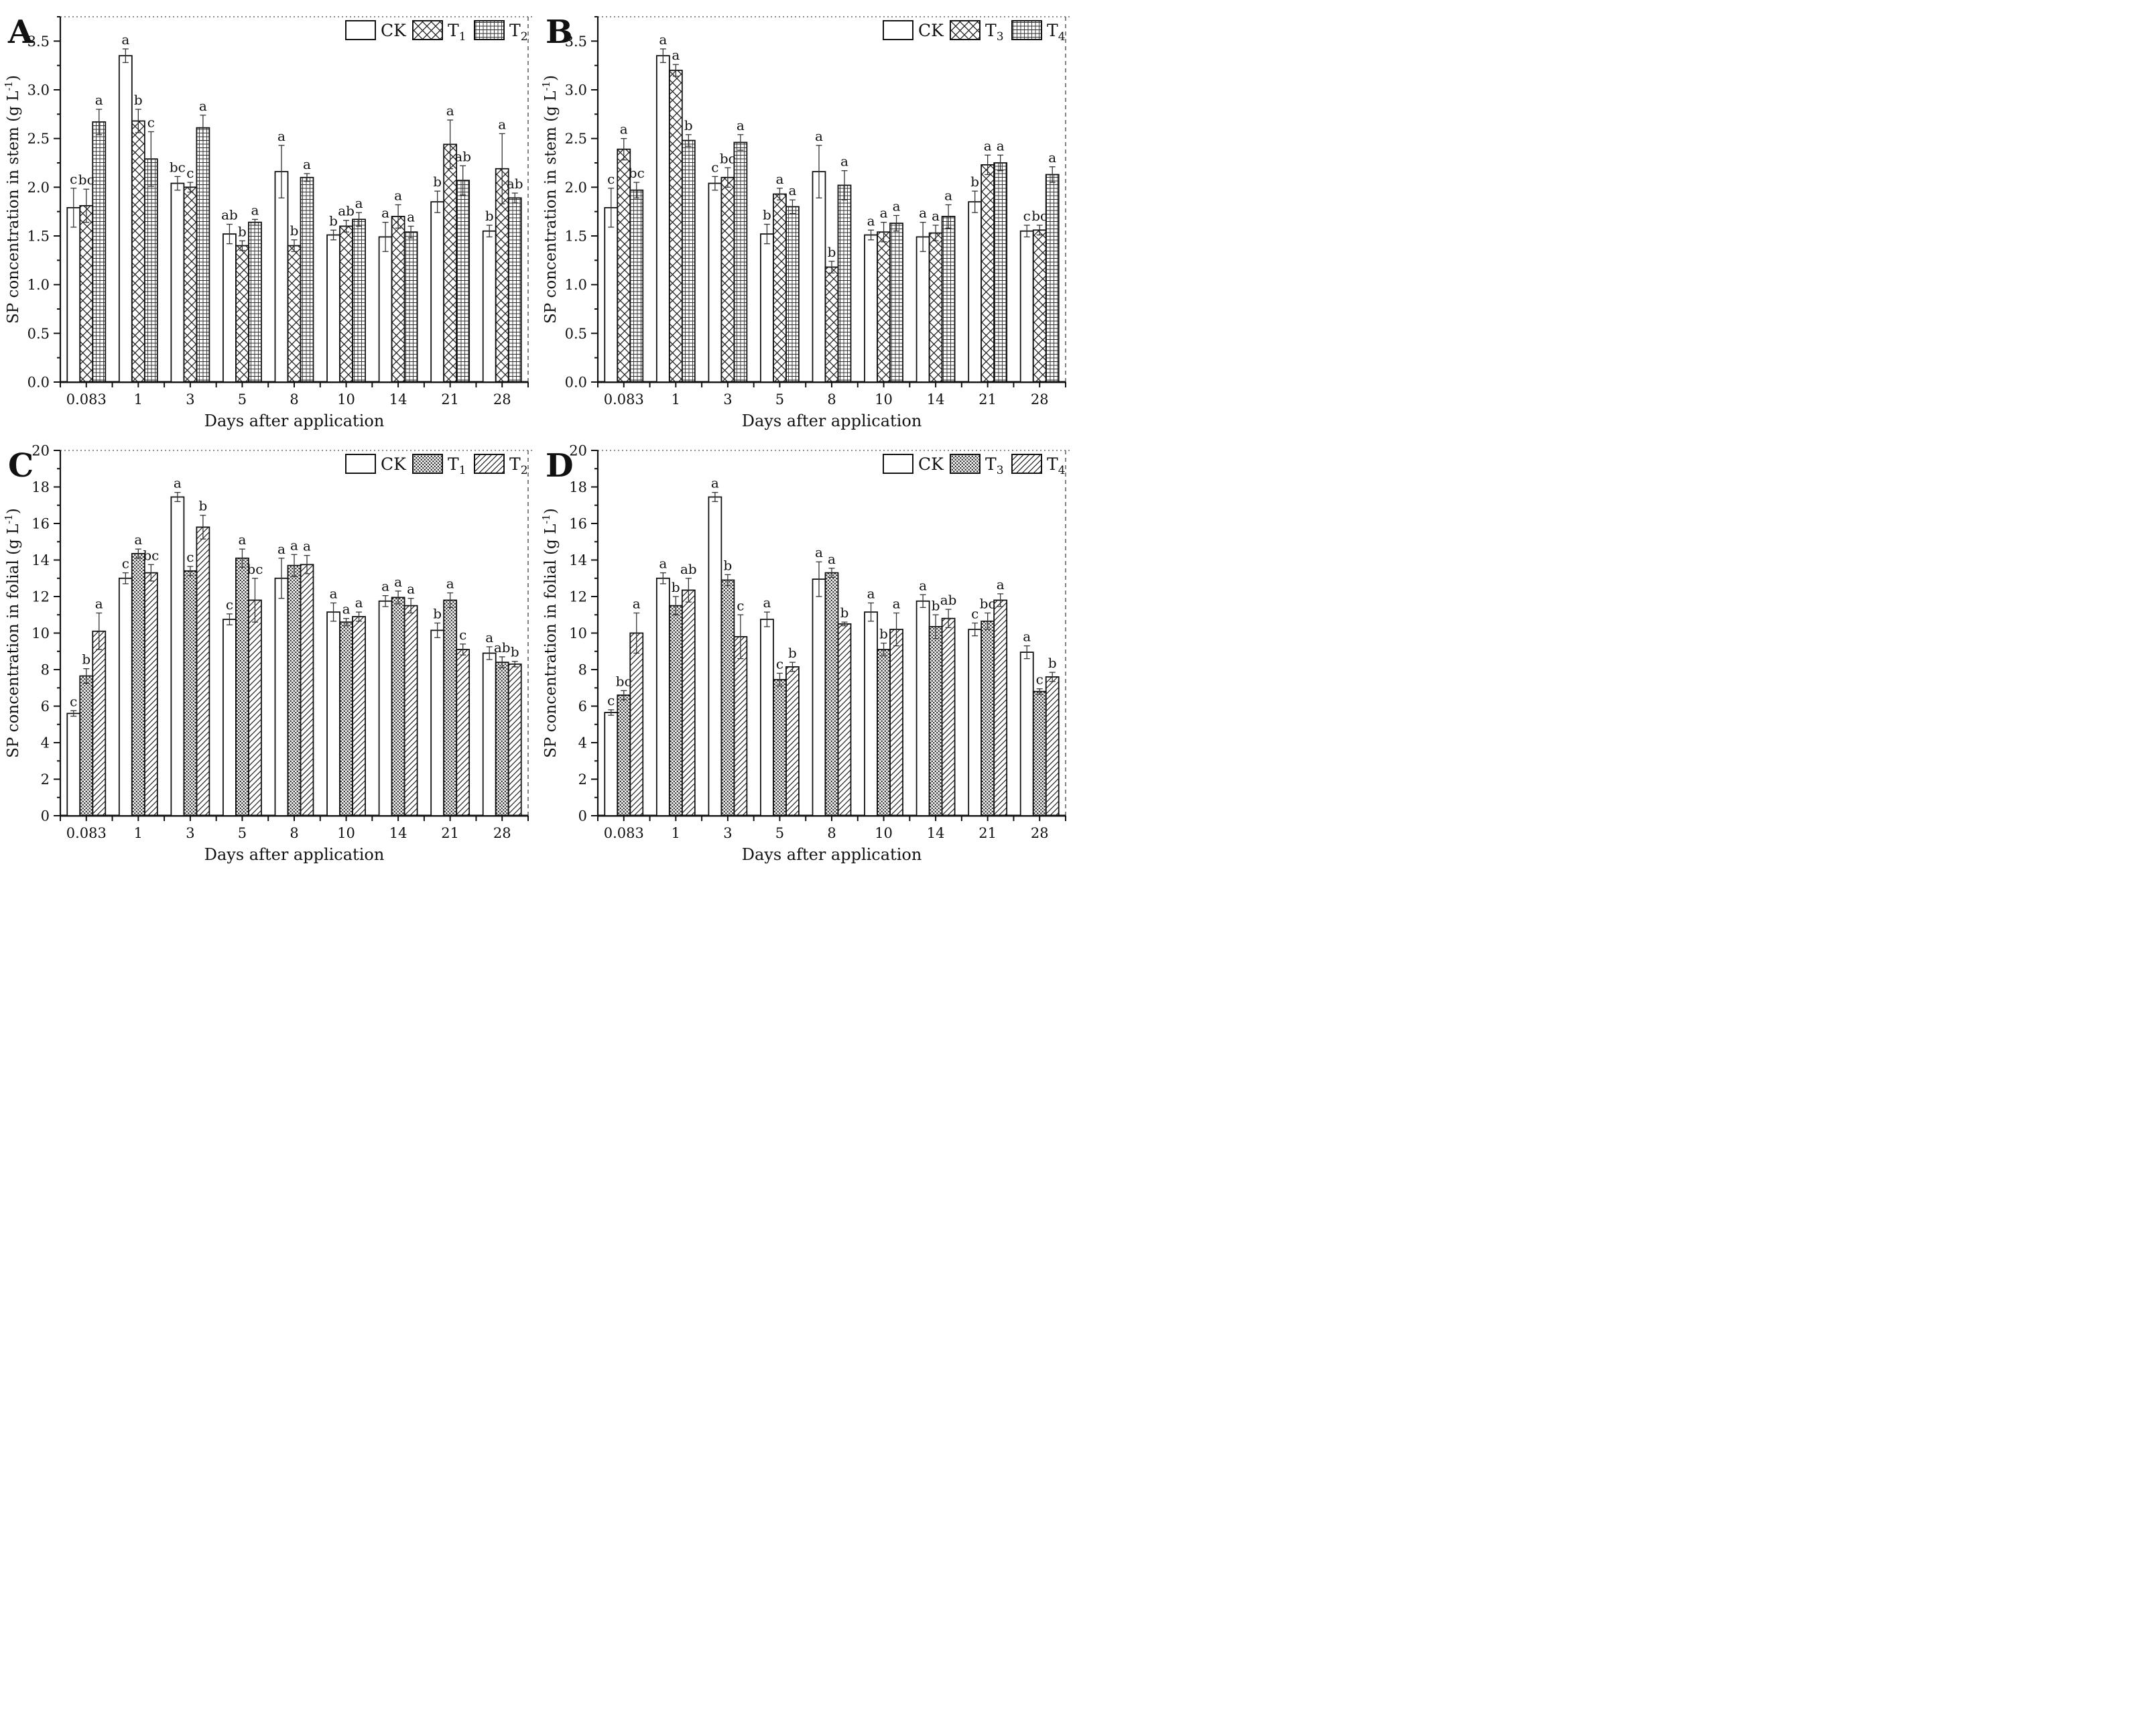 This screenshot has height=1736, width=2152. What do you see at coordinates (242, 245) in the screenshot?
I see `error-bar-T1-day5` at bounding box center [242, 245].